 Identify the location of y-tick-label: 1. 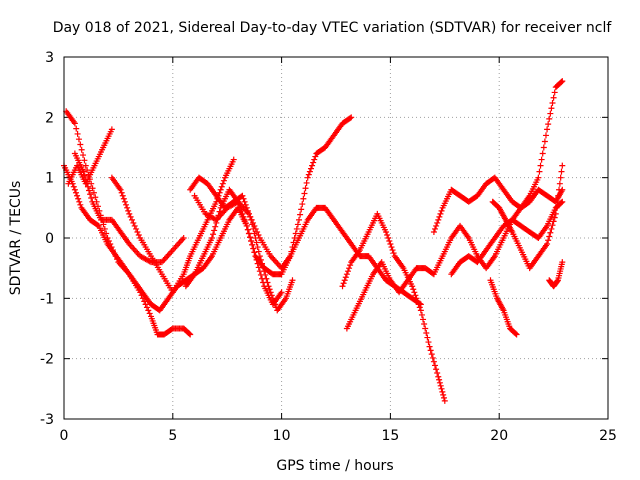
(49, 179).